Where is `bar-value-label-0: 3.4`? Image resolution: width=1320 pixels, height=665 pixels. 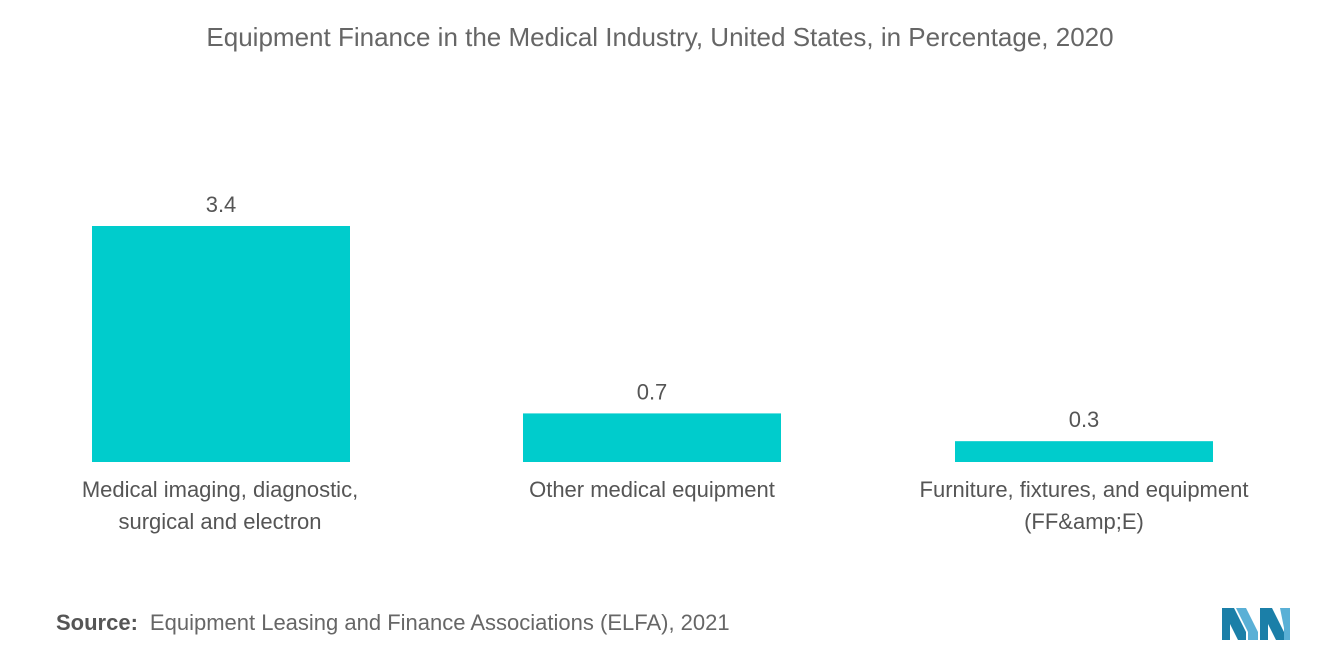
bar-value-label-0: 3.4 is located at coordinates (221, 204).